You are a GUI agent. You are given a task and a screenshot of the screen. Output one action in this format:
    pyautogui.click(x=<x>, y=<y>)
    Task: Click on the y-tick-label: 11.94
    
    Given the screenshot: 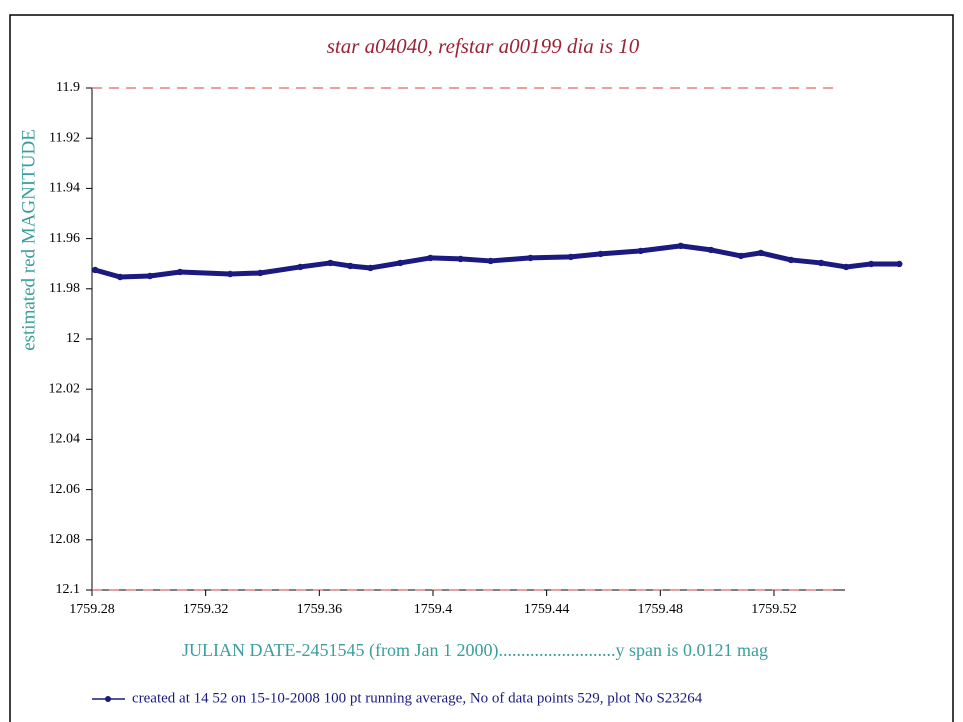 What is the action you would take?
    pyautogui.click(x=64, y=188)
    